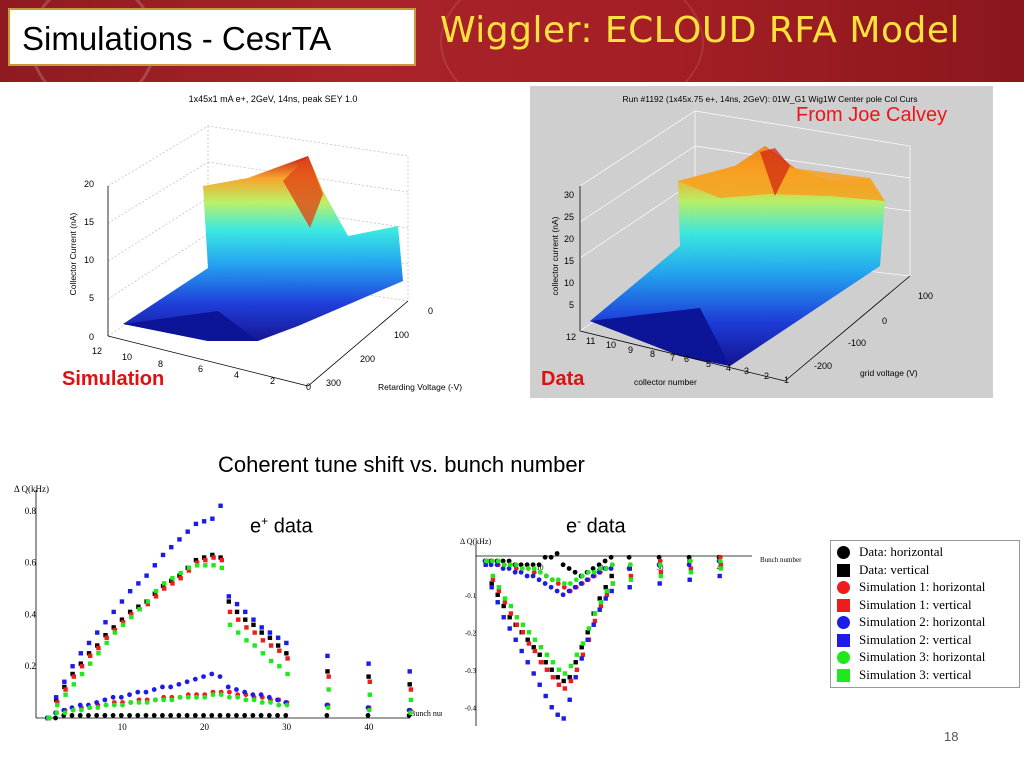 Image resolution: width=1024 pixels, height=768 pixels. I want to click on y-tick-label: -0.2, so click(471, 633).